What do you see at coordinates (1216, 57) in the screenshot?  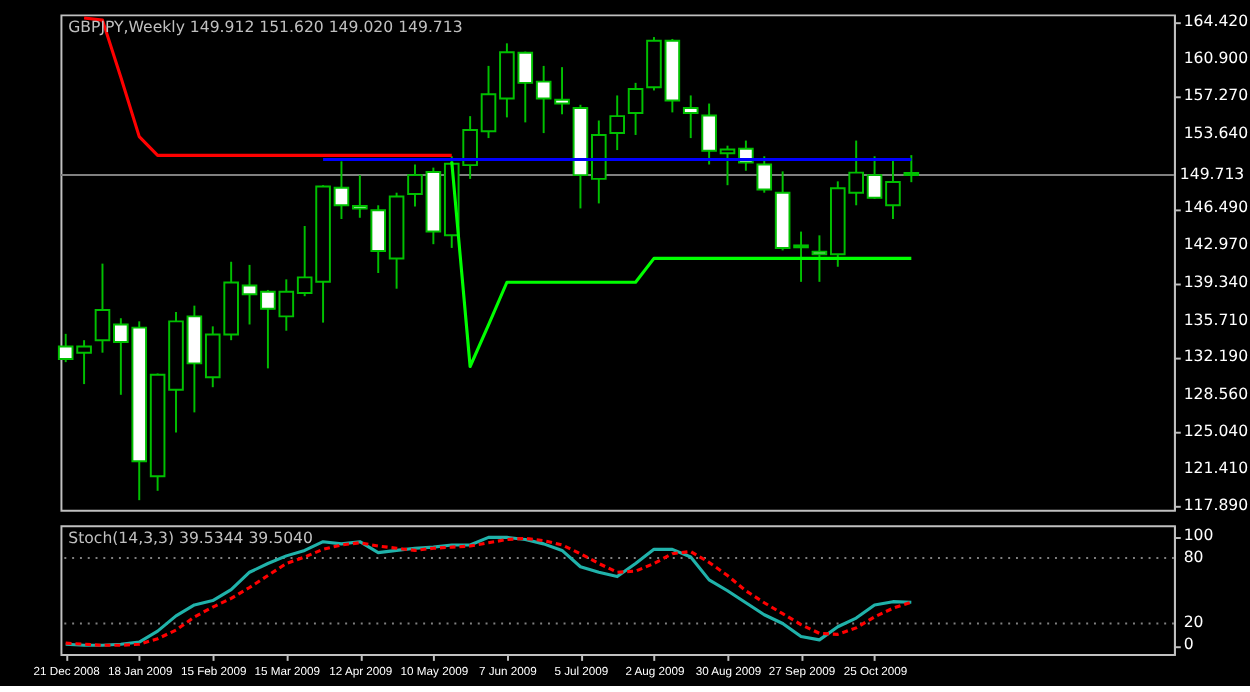 I see `y-tick-label: 160.900` at bounding box center [1216, 57].